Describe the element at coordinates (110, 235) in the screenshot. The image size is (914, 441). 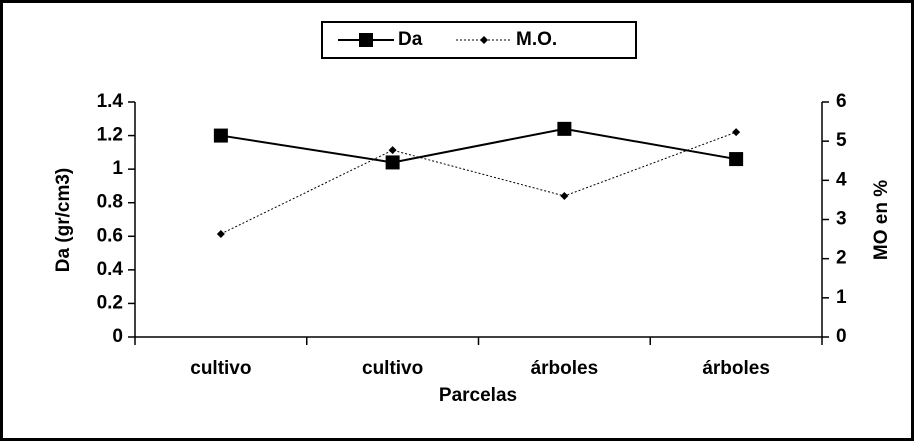
I see `y-tick-label: 0.6` at that location.